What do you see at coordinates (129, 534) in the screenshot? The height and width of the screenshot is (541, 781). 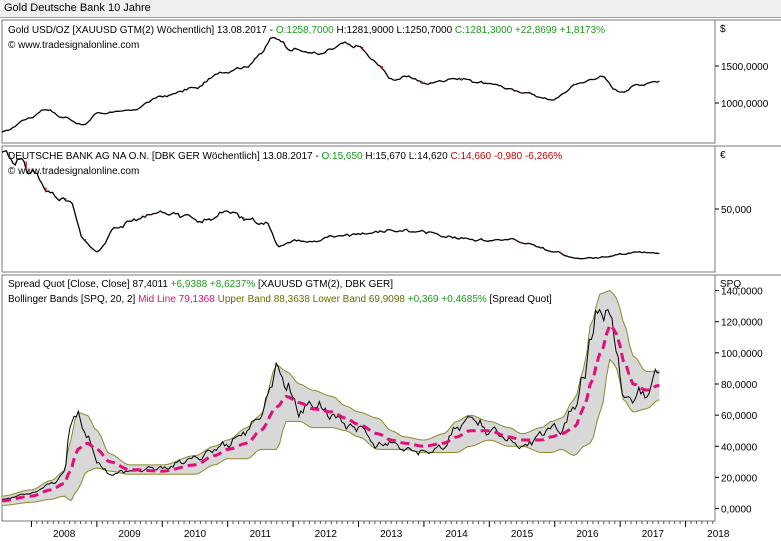 I see `x-tick-label: 2009` at bounding box center [129, 534].